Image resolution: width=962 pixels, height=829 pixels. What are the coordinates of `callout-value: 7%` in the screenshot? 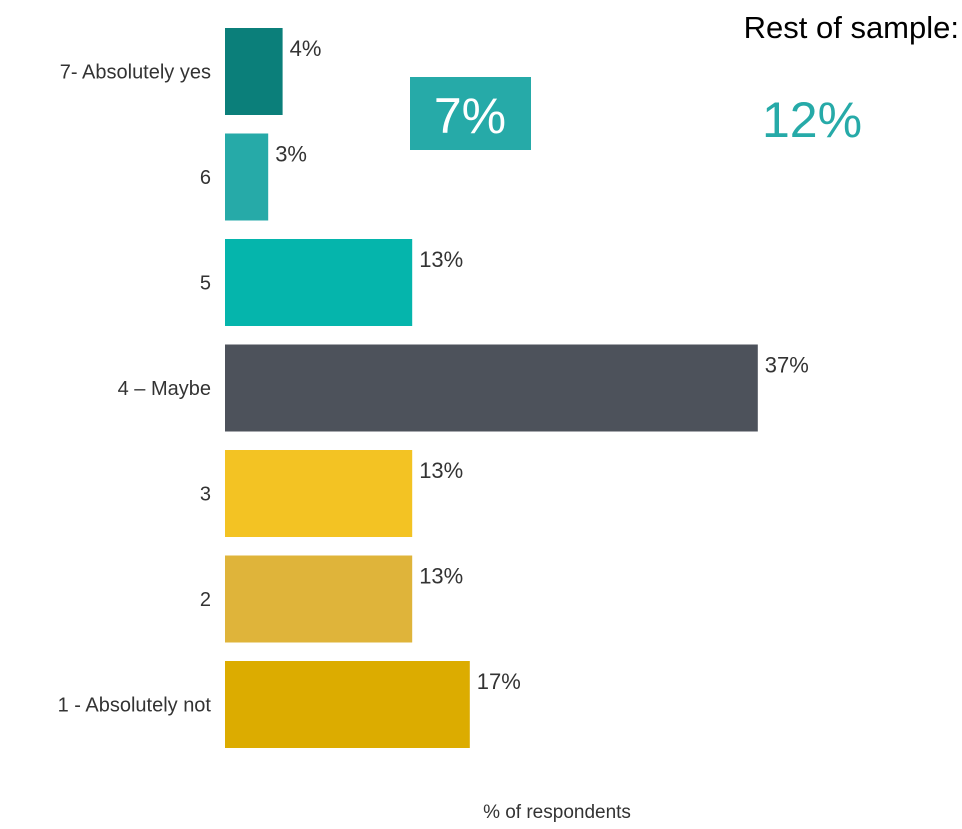 It's located at (470, 116).